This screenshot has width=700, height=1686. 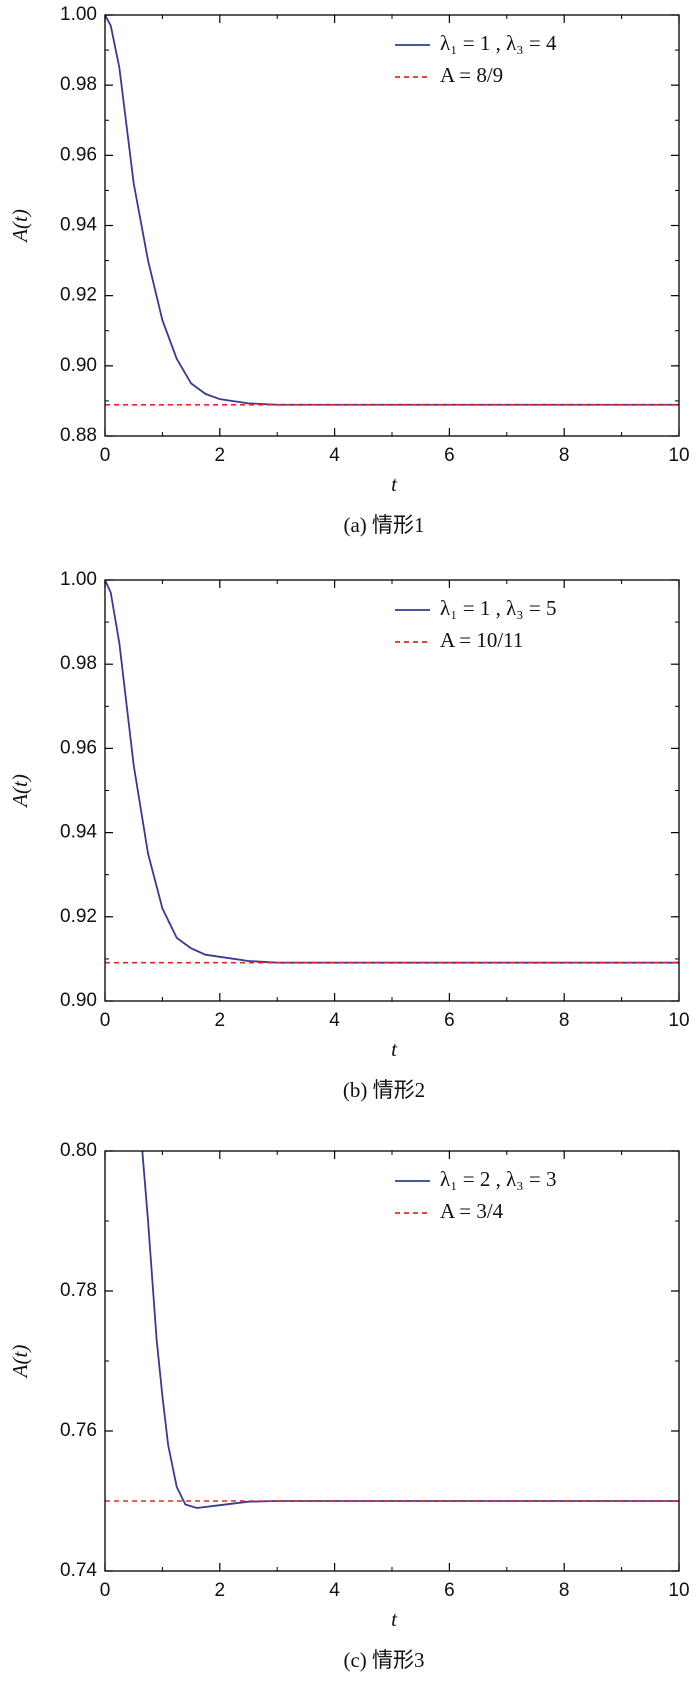 I want to click on caption: (b) 情形2, so click(x=384, y=1090).